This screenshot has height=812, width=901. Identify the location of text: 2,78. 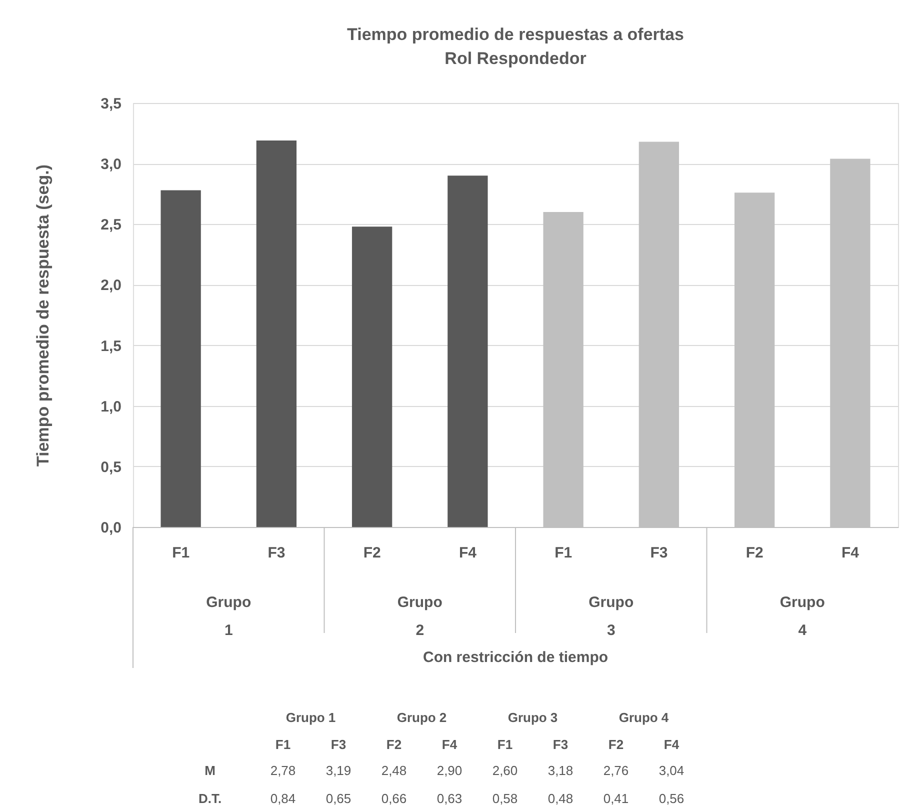
(283, 770).